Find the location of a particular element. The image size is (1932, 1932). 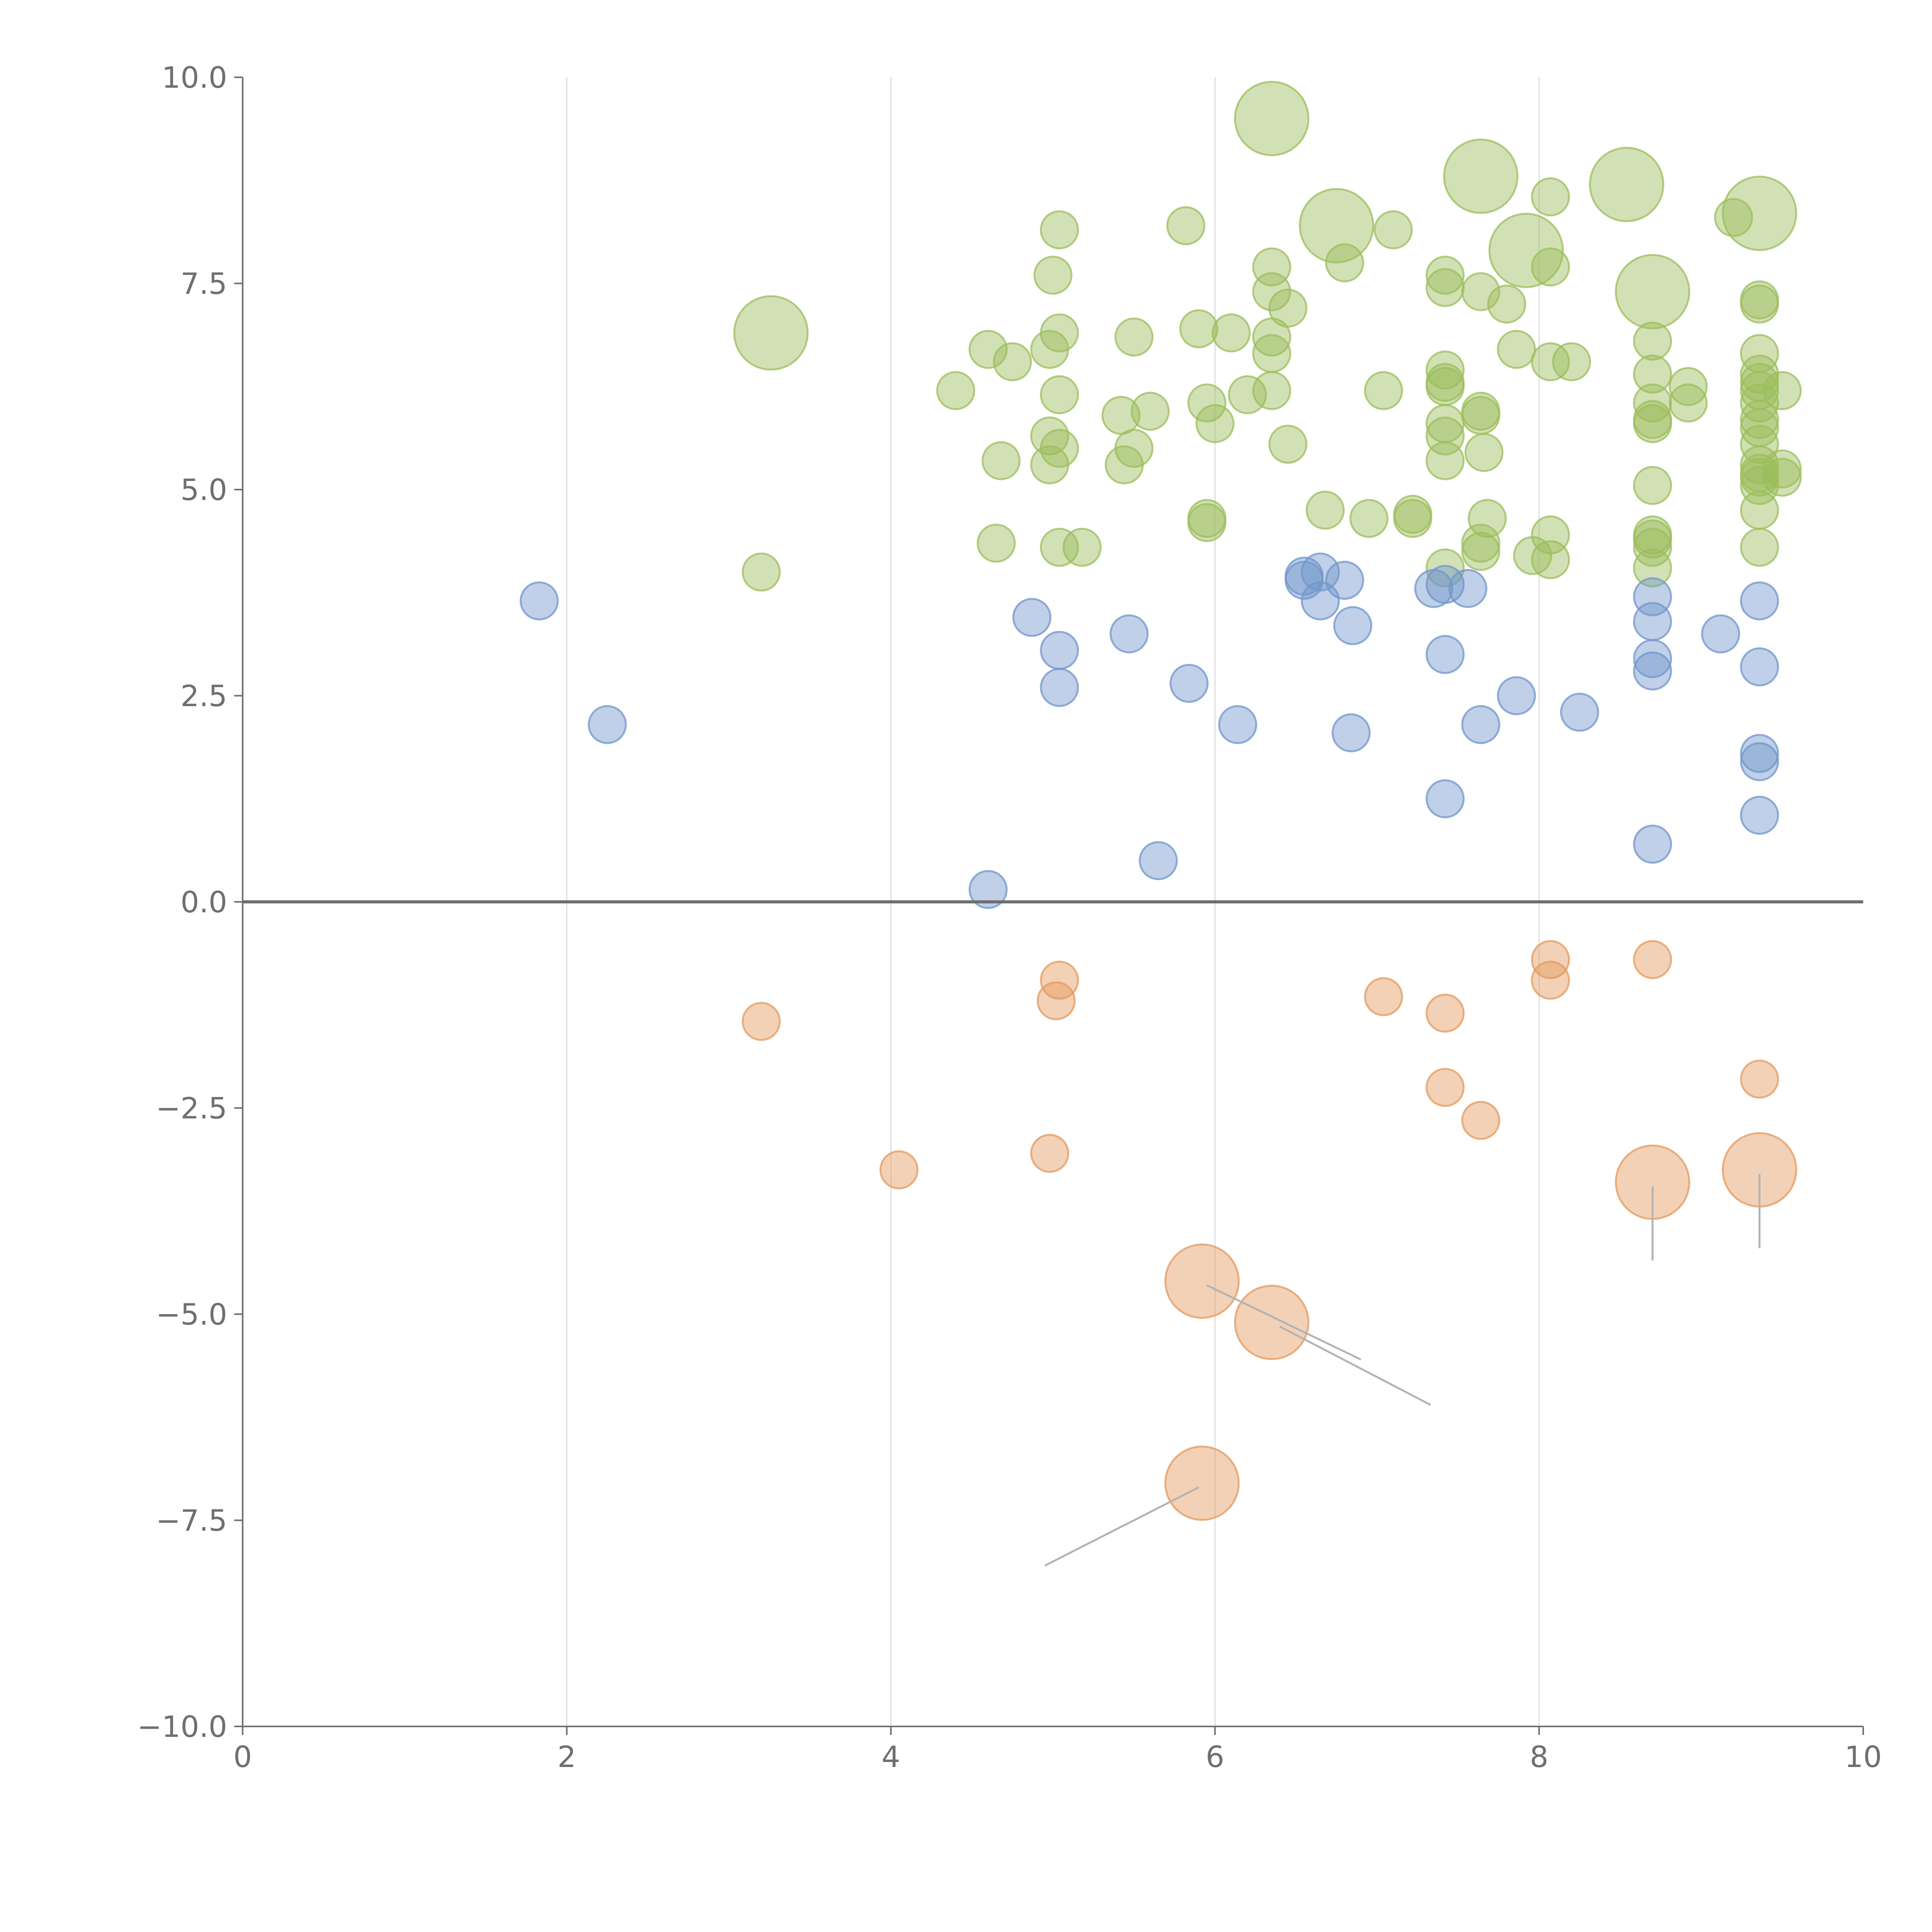

x-tick-label: 10 is located at coordinates (1864, 1757).